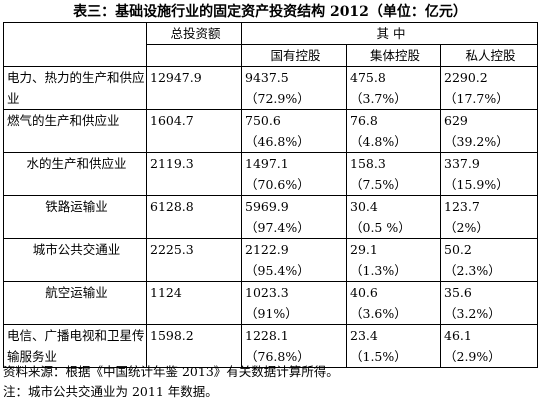 This screenshot has height=404, width=540. What do you see at coordinates (393, 303) in the screenshot?
I see `row-collective: 40.6 （3.6%）` at bounding box center [393, 303].